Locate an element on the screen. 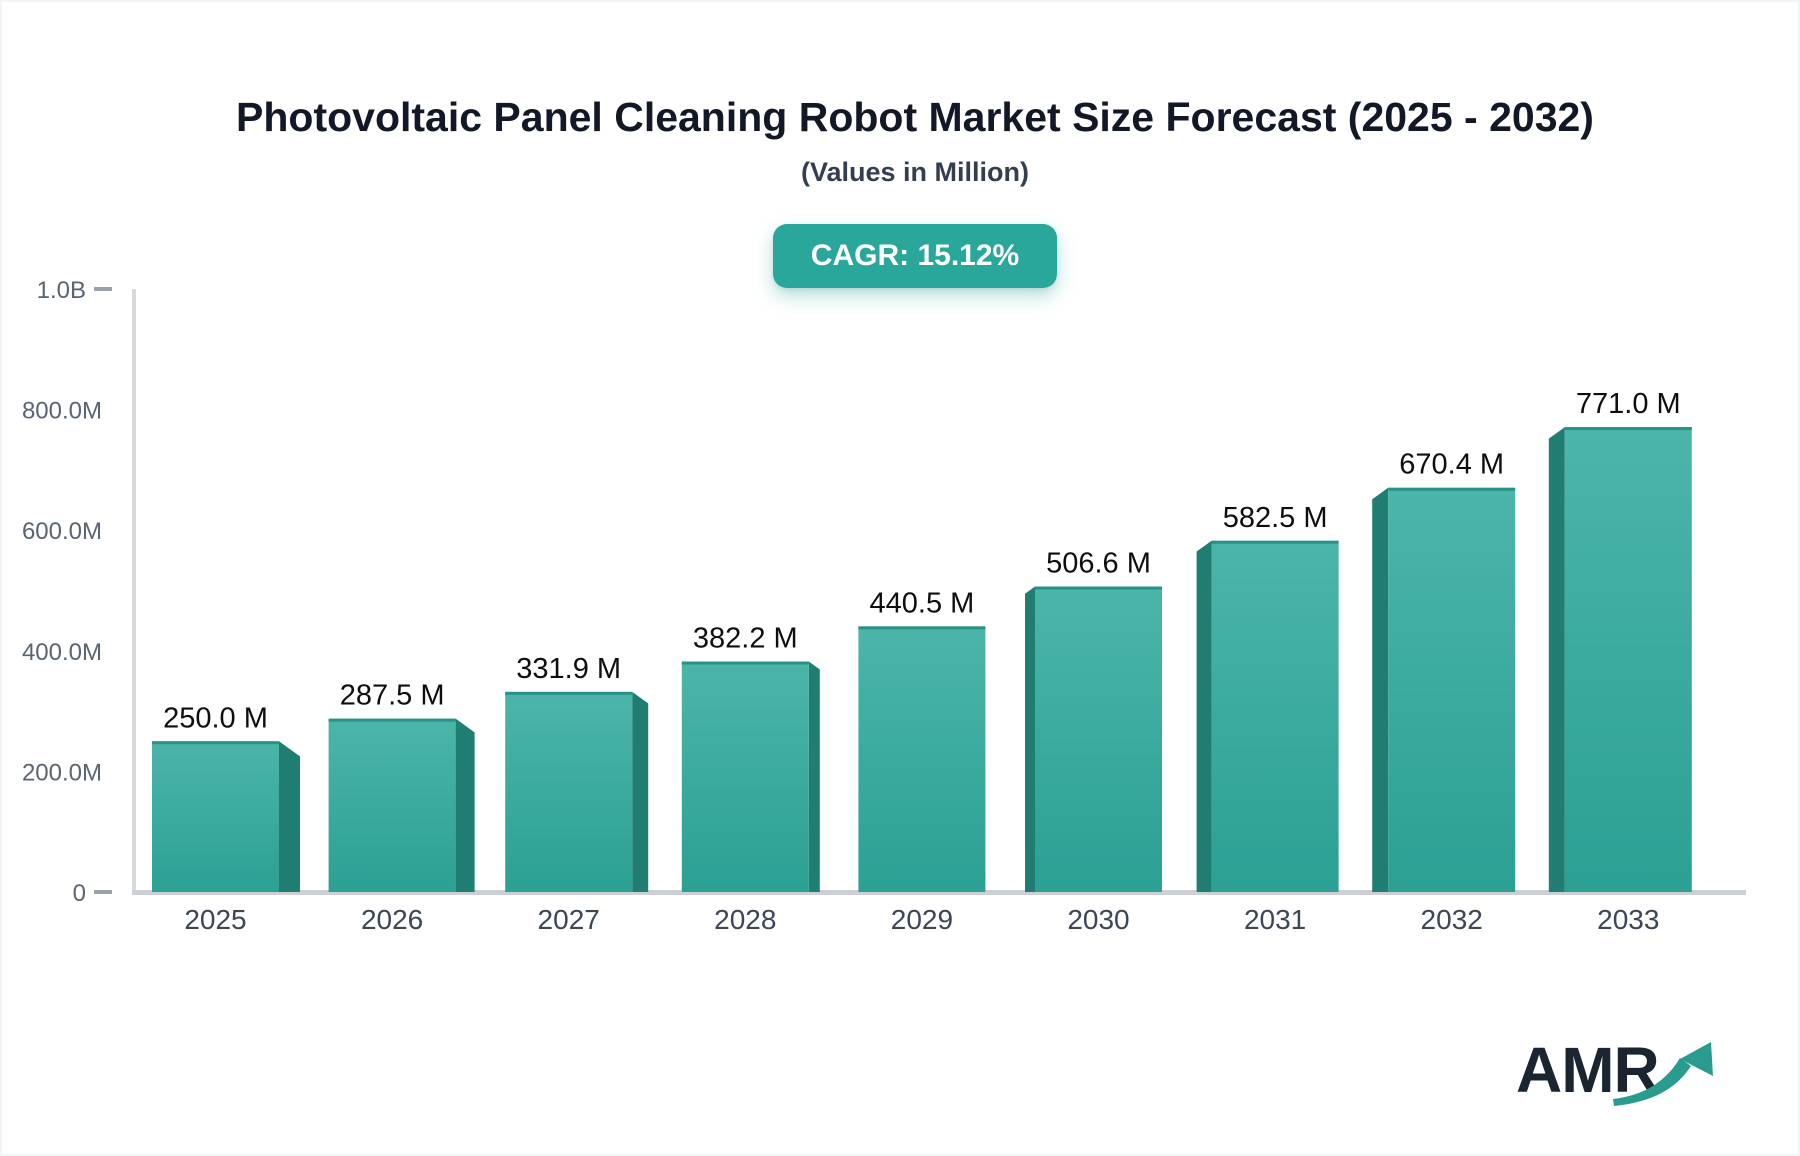 This screenshot has width=1800, height=1156. x-axis-category-label: 2030 is located at coordinates (1098, 919).